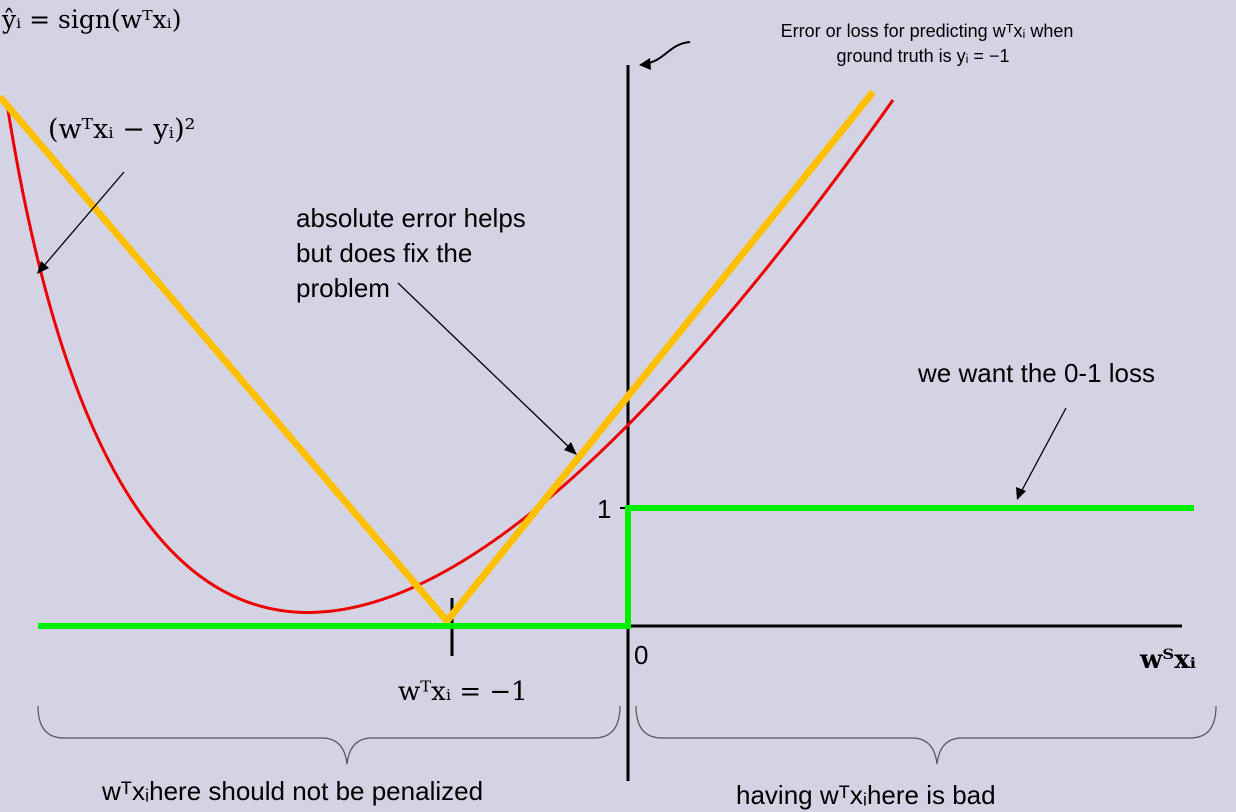  Describe the element at coordinates (1036, 373) in the screenshot. I see `zero-one-note: we want the 0-1 loss` at that location.